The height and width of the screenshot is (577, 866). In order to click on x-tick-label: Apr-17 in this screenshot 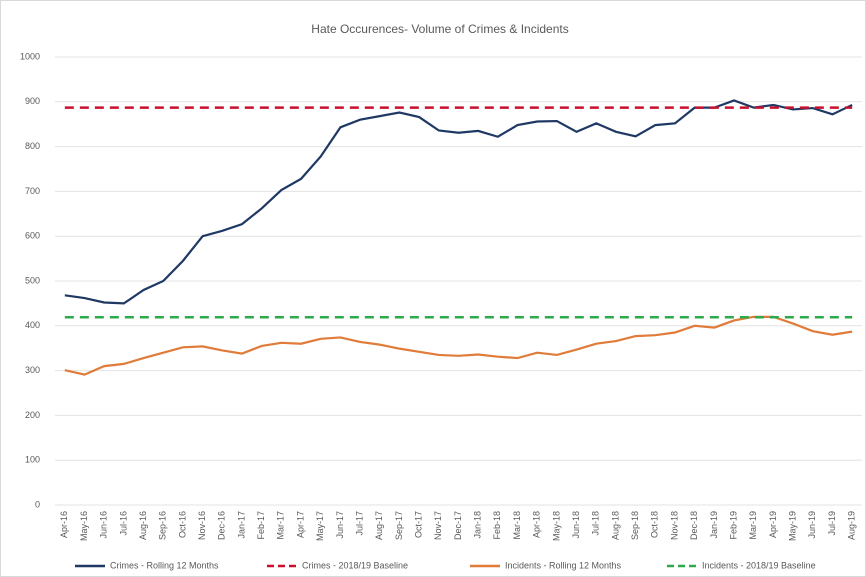, I will do `click(300, 524)`.